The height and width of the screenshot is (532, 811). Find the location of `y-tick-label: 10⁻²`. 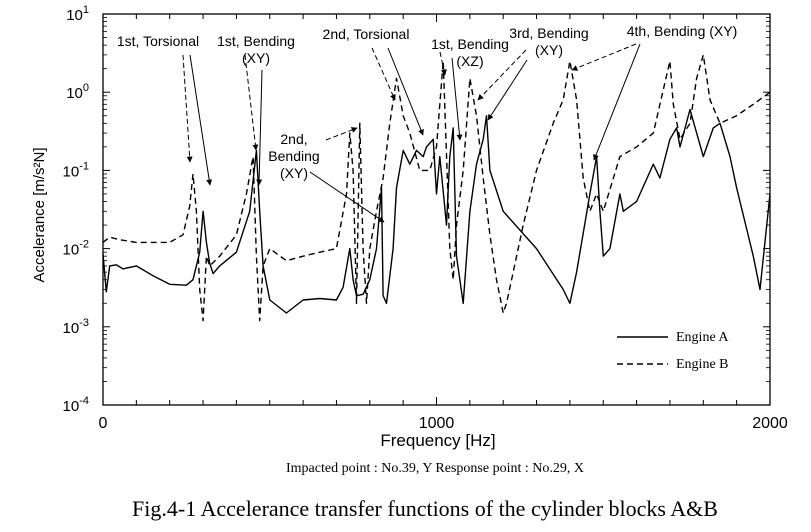

y-tick-label: 10⁻² is located at coordinates (76, 249).